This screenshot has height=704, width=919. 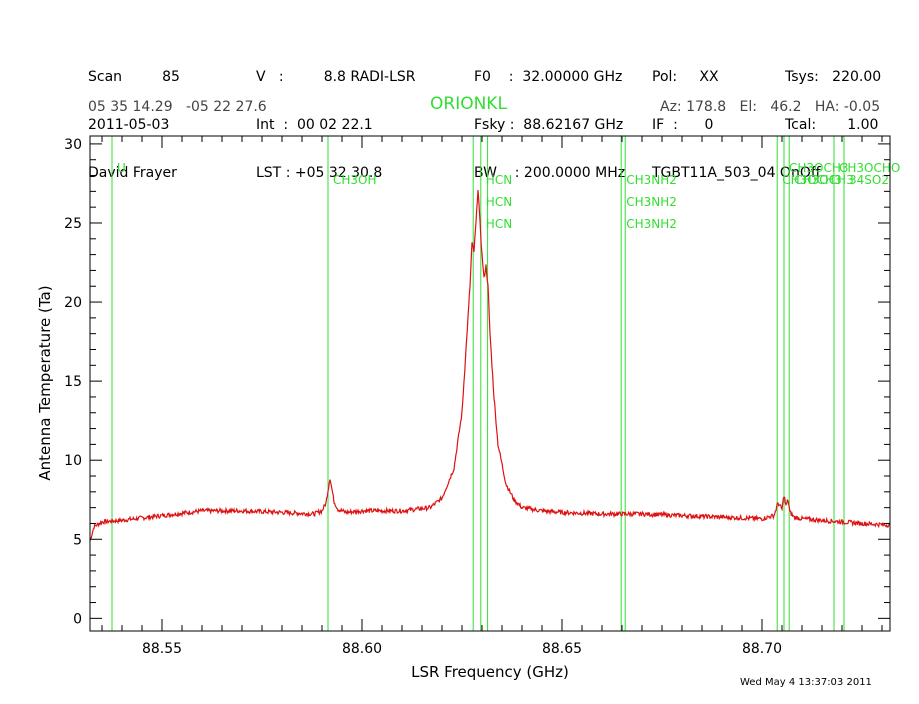 I want to click on tsys-label: Tsys: 220.00, so click(x=833, y=77).